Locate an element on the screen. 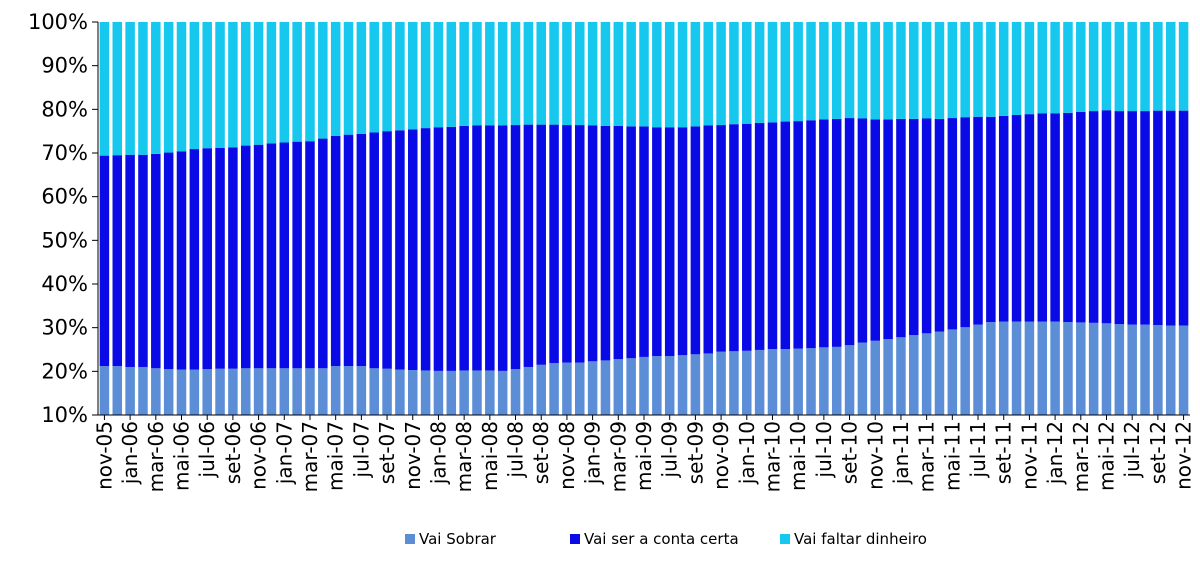 This screenshot has width=1200, height=569. x-tick-label: jan-10 is located at coordinates (747, 453).